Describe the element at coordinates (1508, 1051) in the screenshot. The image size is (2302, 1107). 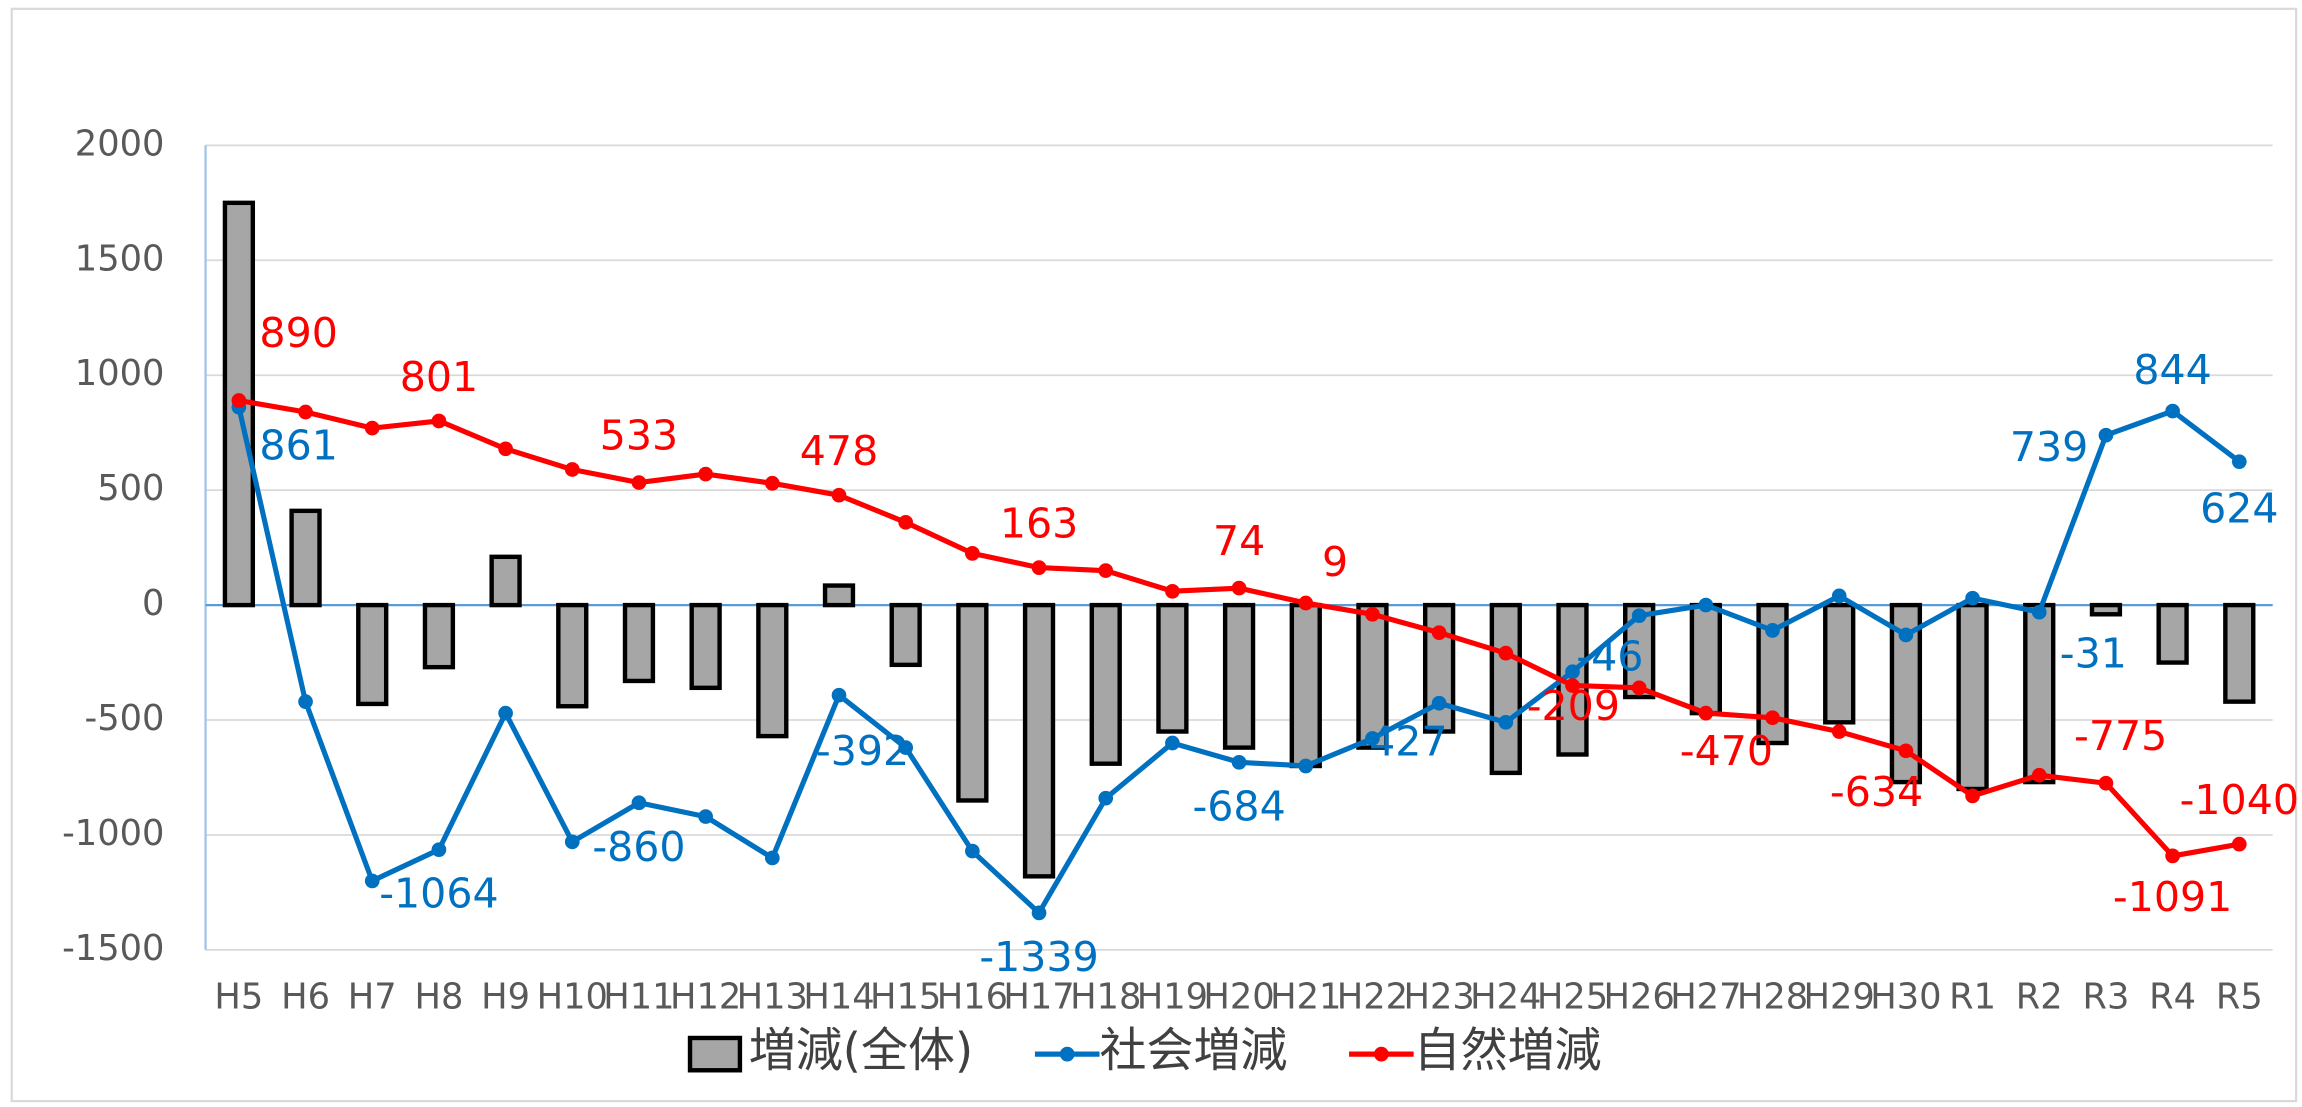
I see `legend-label: 自然増減` at that location.